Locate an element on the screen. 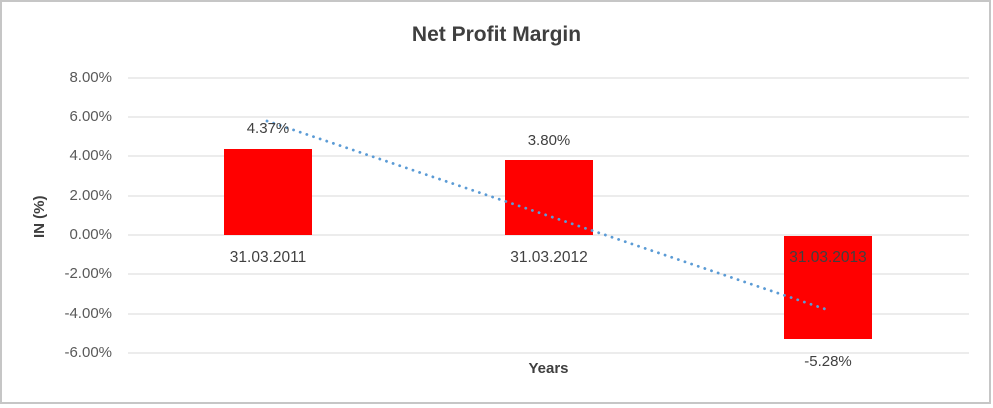  ytick-label-0: 0.00% is located at coordinates (90, 234).